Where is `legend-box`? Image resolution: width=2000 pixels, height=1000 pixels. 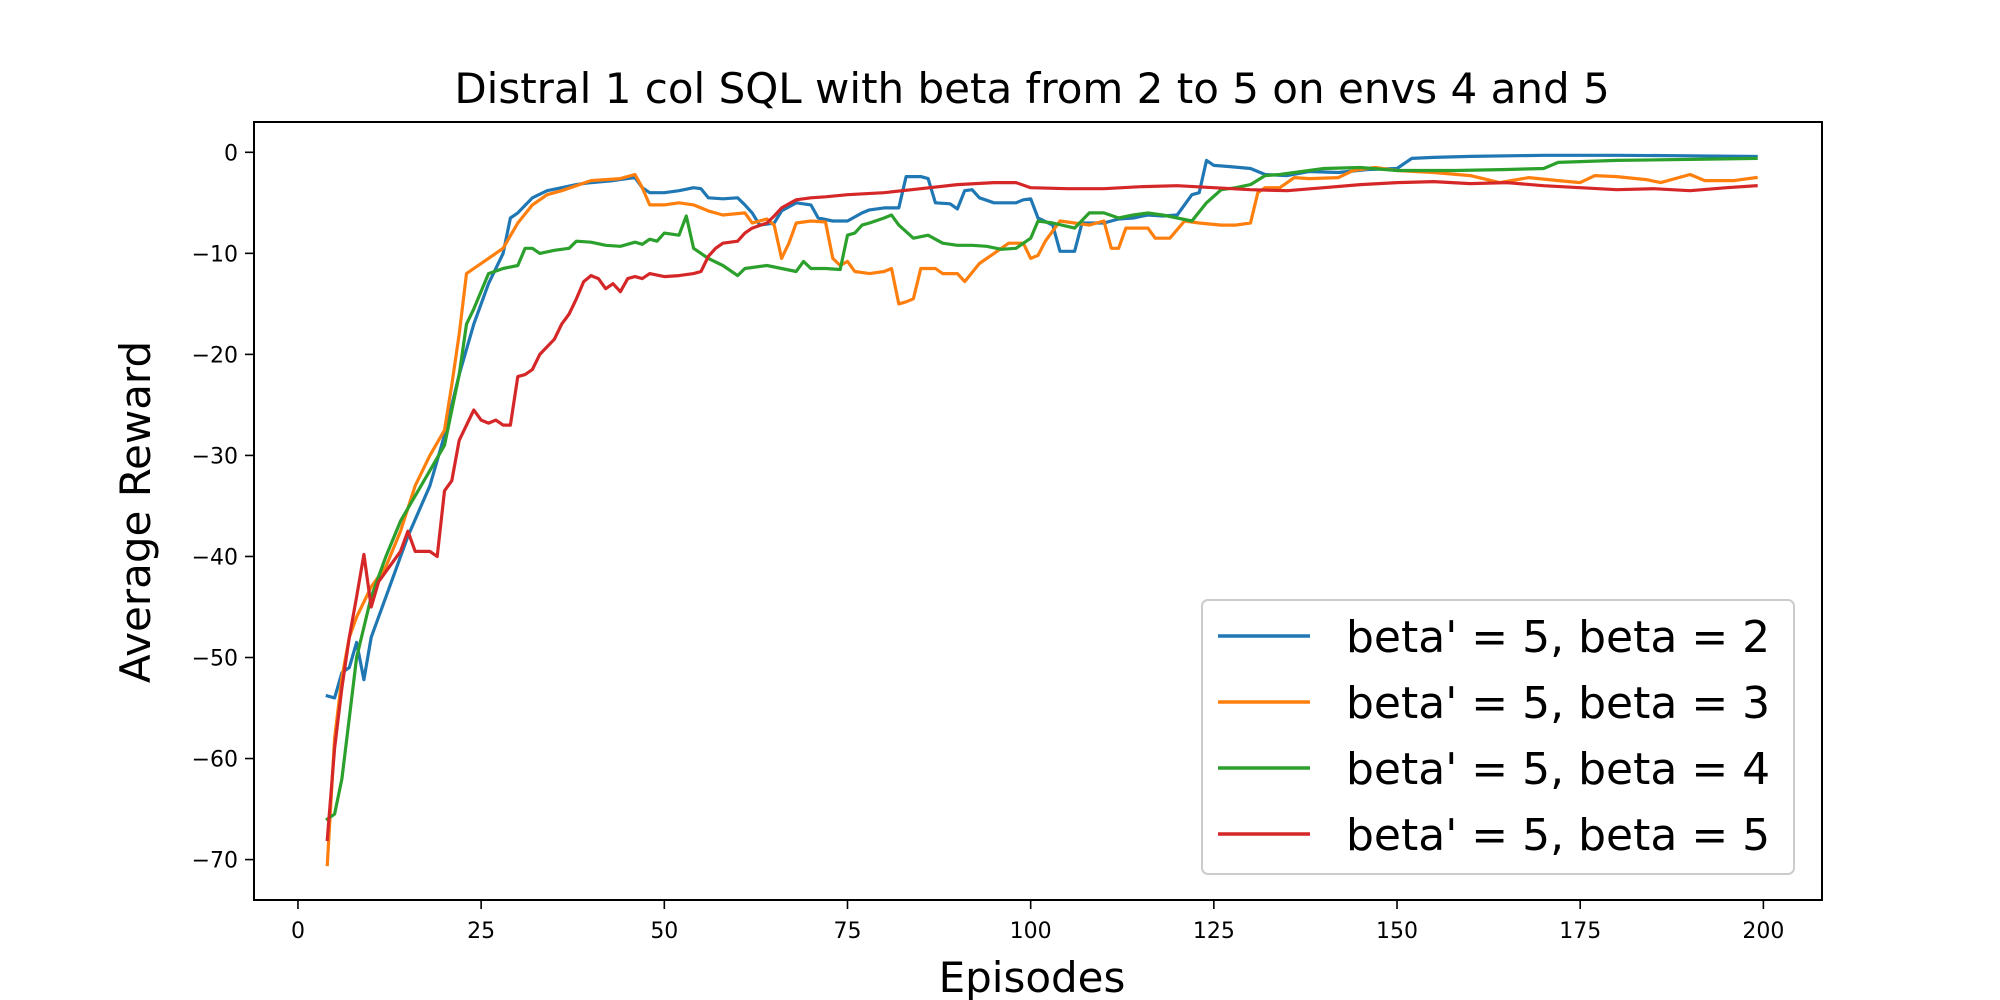 legend-box is located at coordinates (1498, 737).